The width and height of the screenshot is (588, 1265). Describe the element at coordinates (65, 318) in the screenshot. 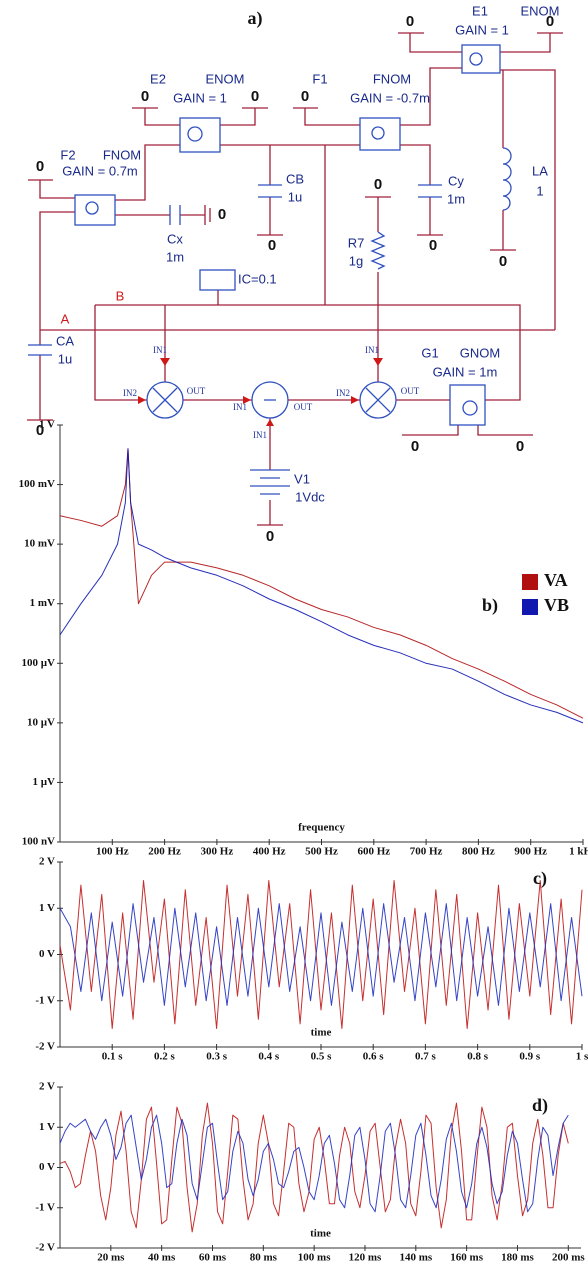

I see `node-label: A` at that location.